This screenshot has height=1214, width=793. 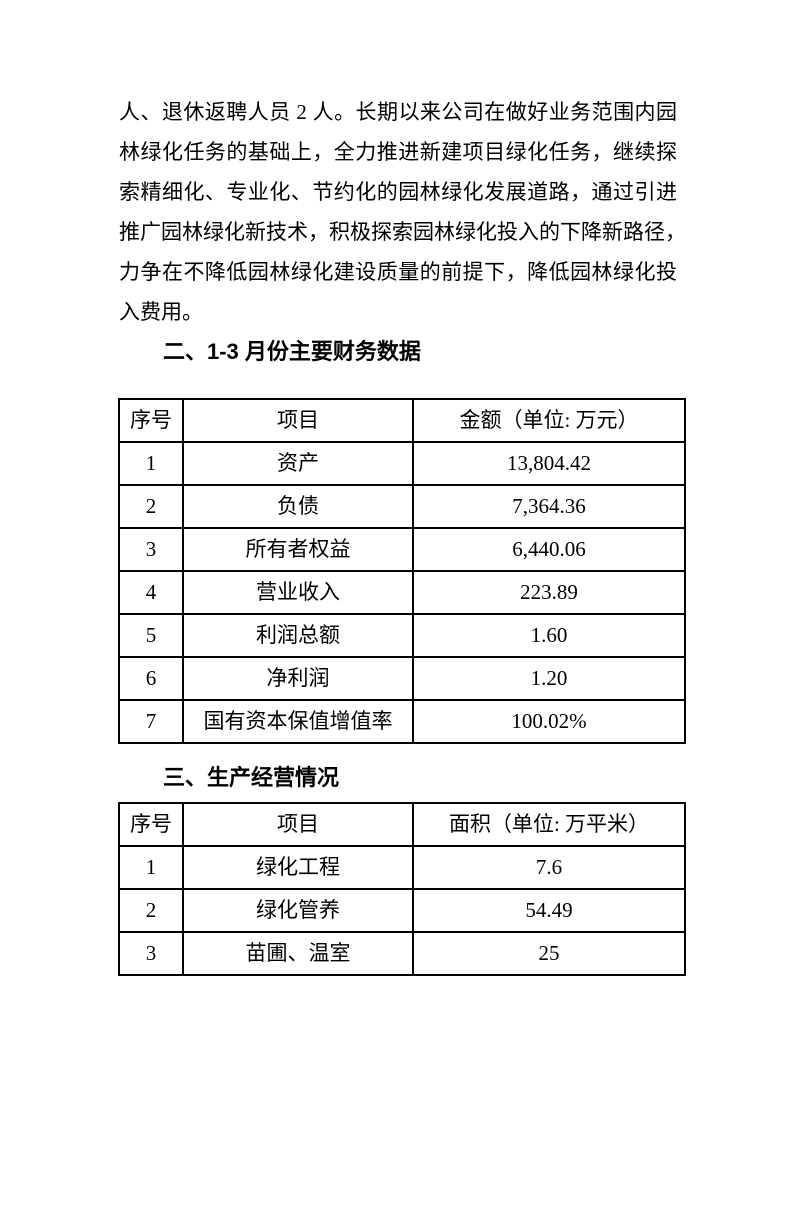 What do you see at coordinates (549, 867) in the screenshot?
I see `row-value: 7.6` at bounding box center [549, 867].